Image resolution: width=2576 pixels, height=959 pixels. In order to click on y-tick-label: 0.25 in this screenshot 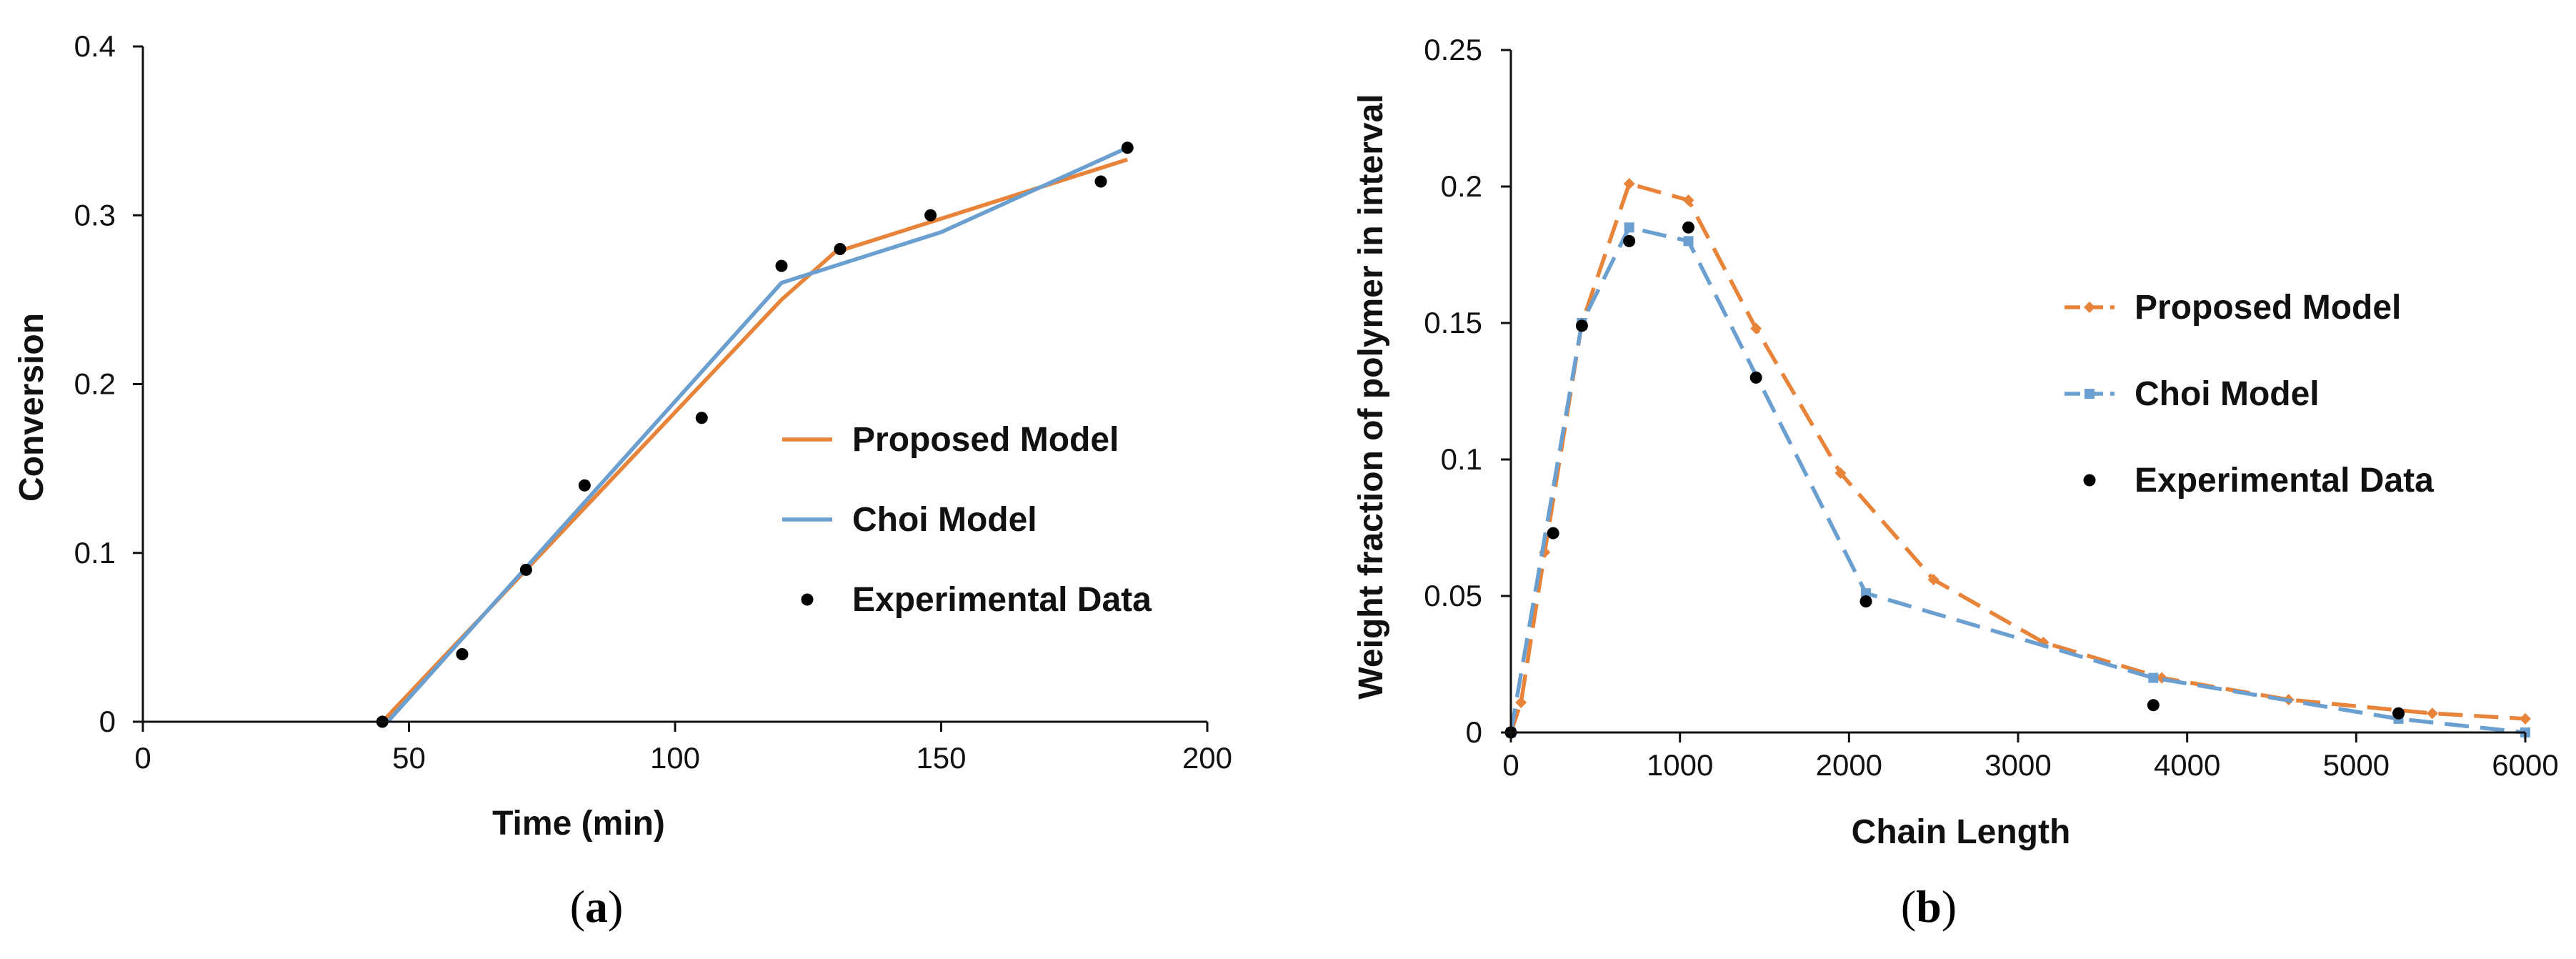, I will do `click(1453, 49)`.